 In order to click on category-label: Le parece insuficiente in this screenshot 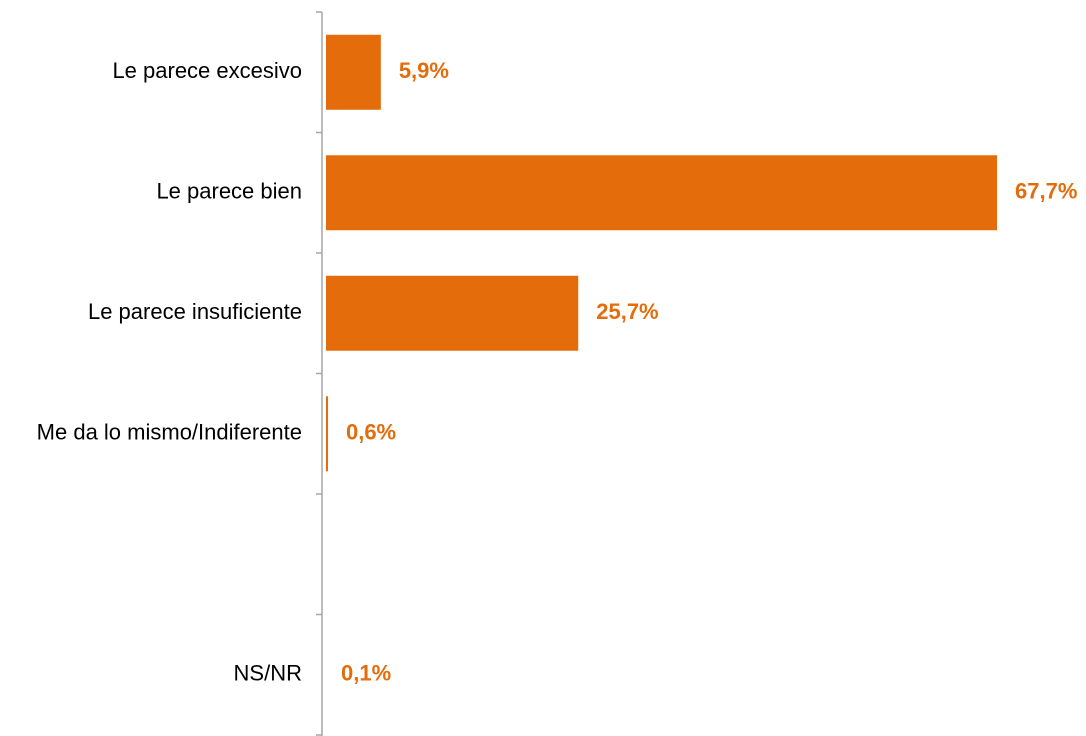, I will do `click(195, 311)`.